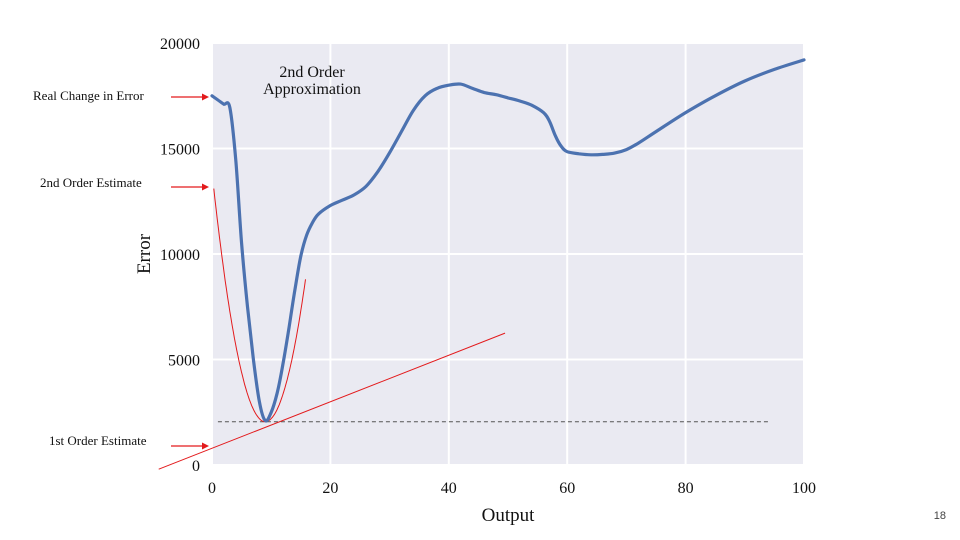  What do you see at coordinates (144, 253) in the screenshot?
I see `y-axis-label: Error` at bounding box center [144, 253].